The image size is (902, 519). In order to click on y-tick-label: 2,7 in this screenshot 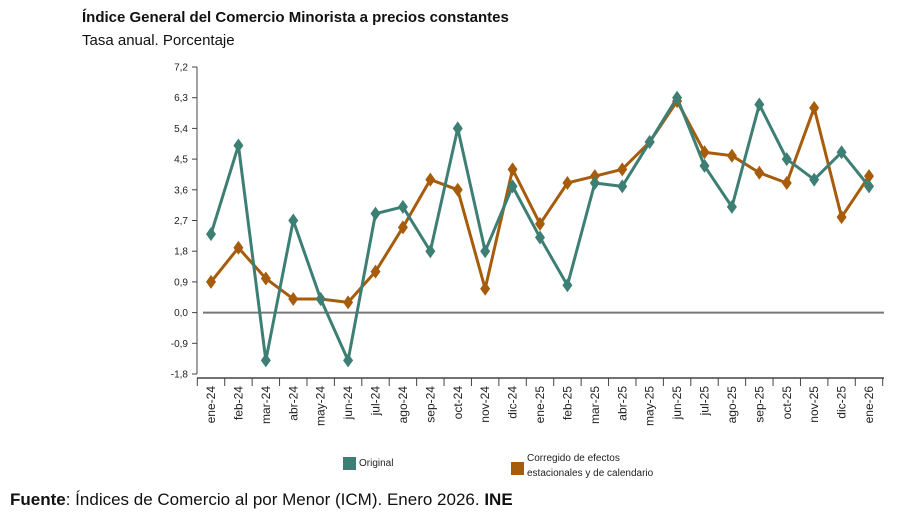, I will do `click(181, 221)`.